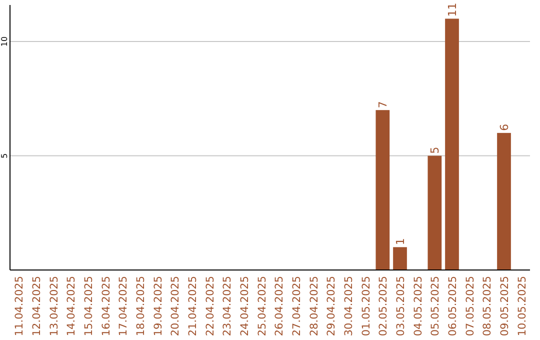  Describe the element at coordinates (400, 242) in the screenshot. I see `data-label: 1` at that location.